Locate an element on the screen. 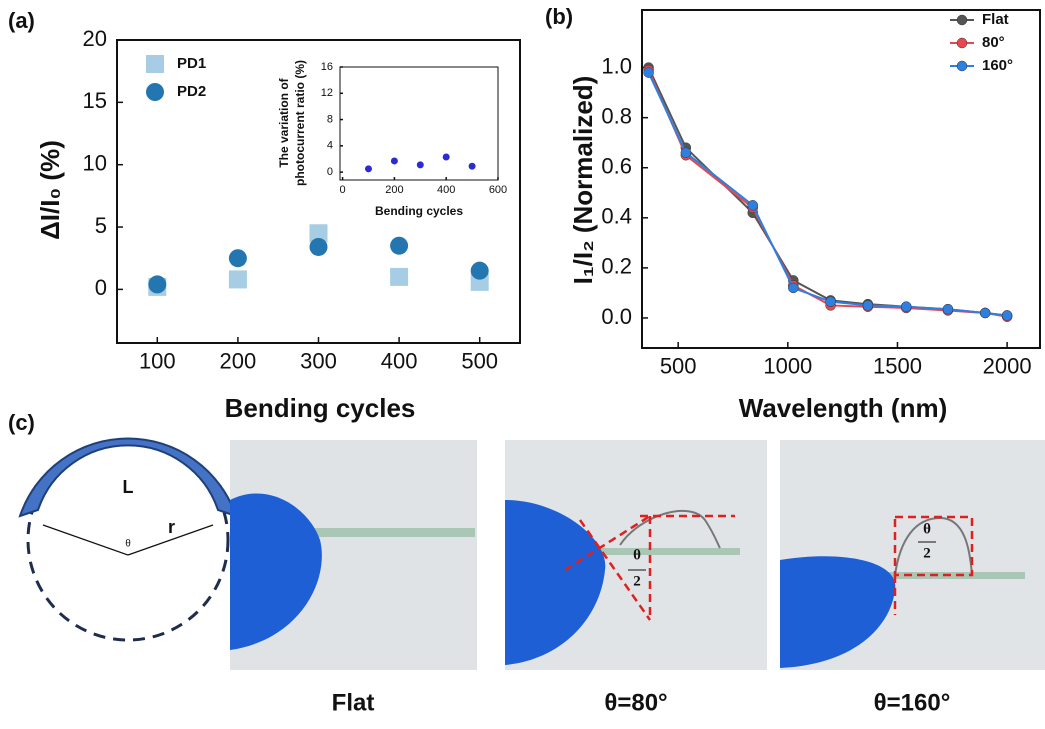  y-tick-label: 10 is located at coordinates (95, 163).